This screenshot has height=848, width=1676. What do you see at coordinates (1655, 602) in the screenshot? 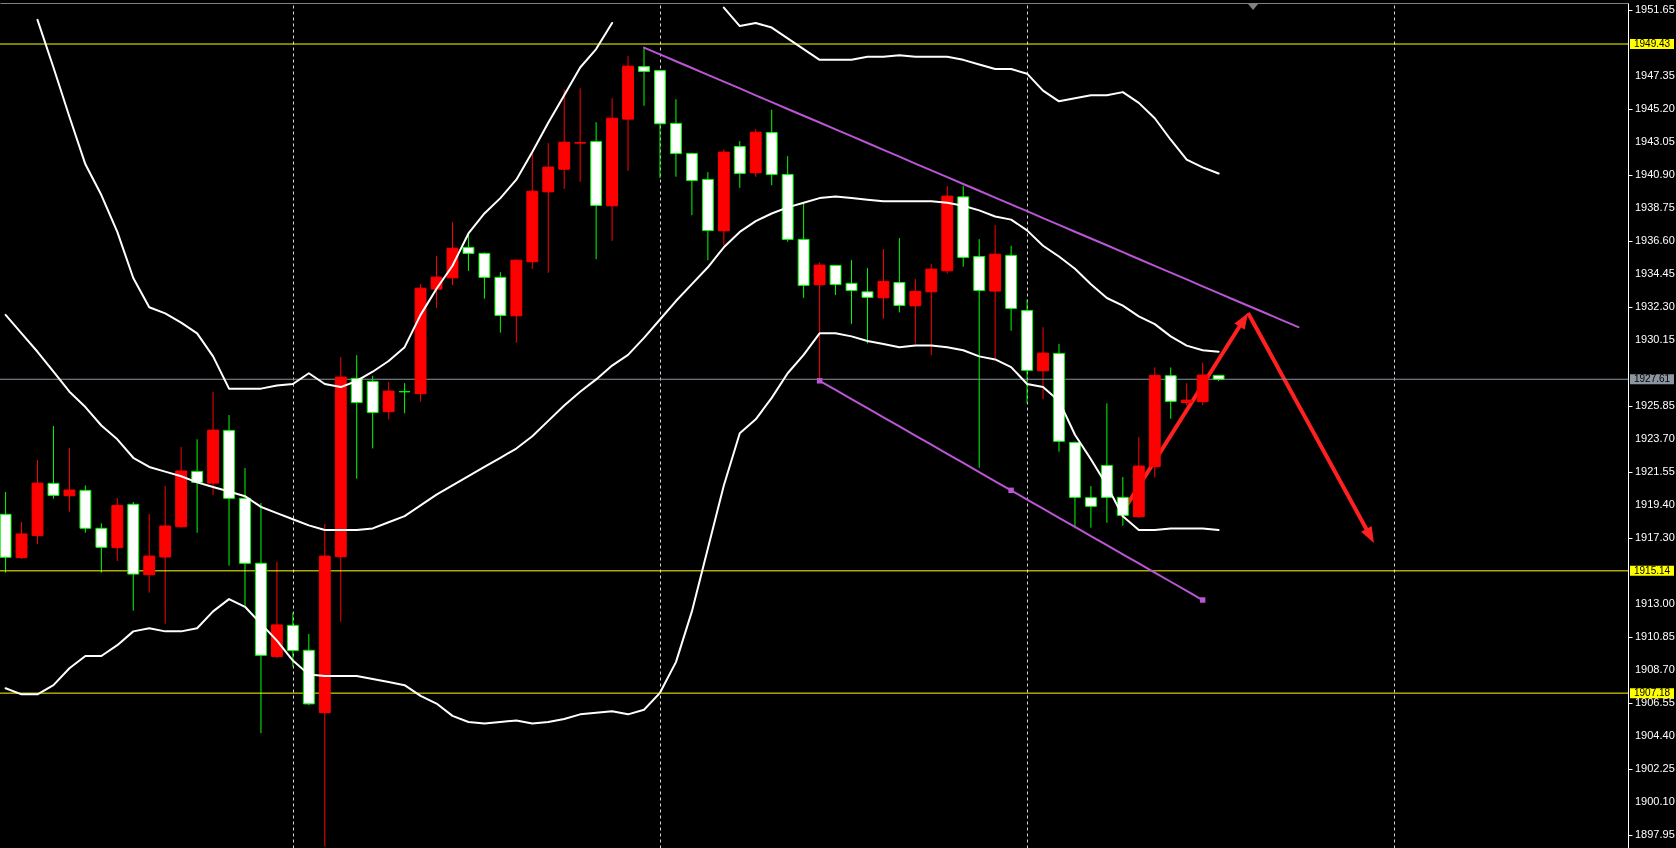
I see `y-tick-label: 1913.00` at bounding box center [1655, 602].